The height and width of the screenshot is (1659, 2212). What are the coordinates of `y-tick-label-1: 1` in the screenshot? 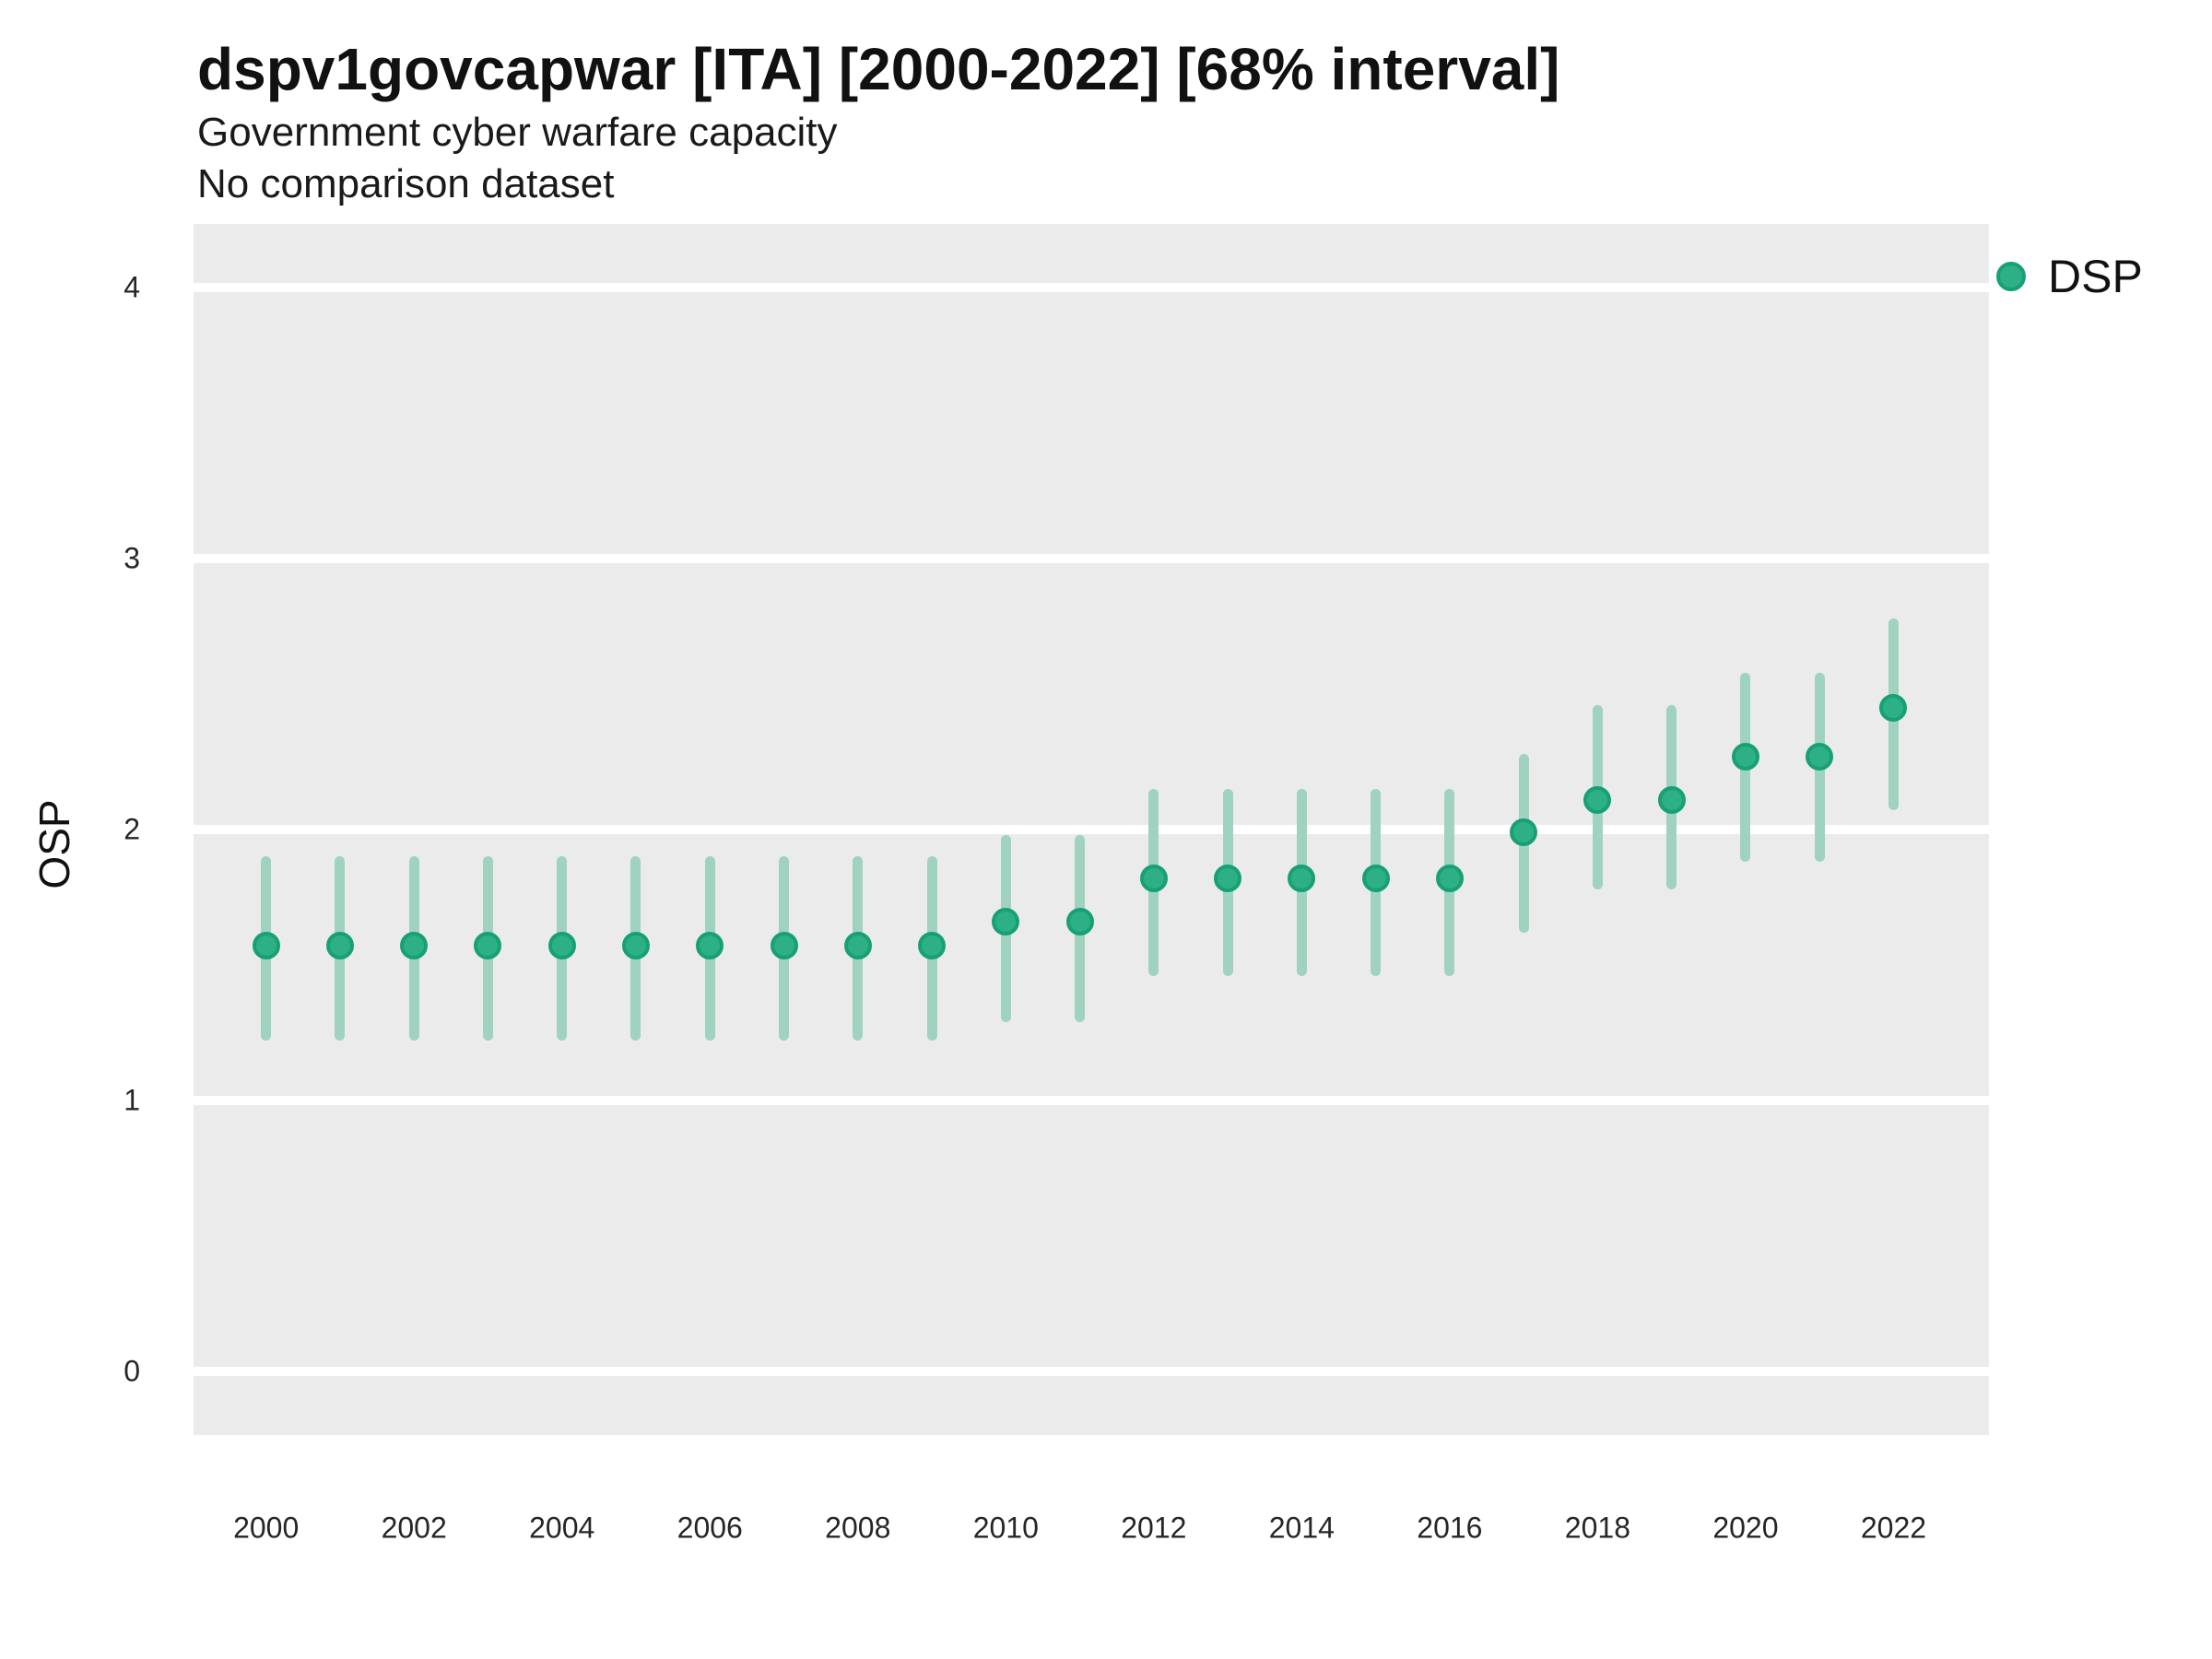 It's located at (132, 1100).